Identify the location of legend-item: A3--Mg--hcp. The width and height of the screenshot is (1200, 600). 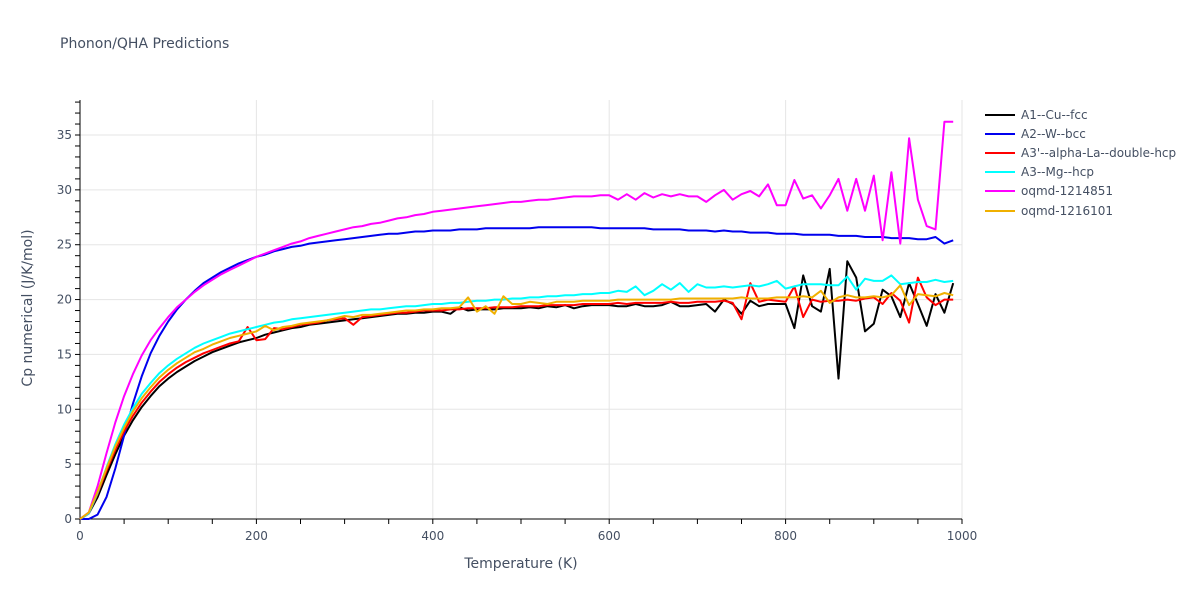
(1080, 172).